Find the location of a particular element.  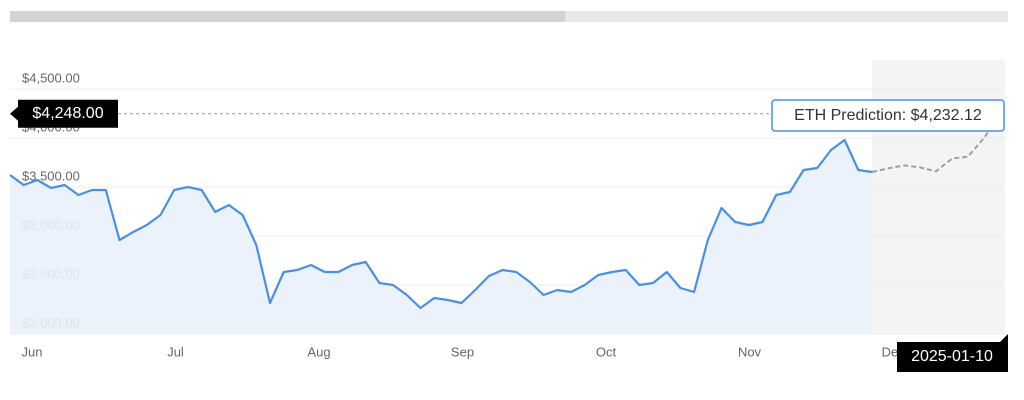

prediction-line is located at coordinates (936, 143).